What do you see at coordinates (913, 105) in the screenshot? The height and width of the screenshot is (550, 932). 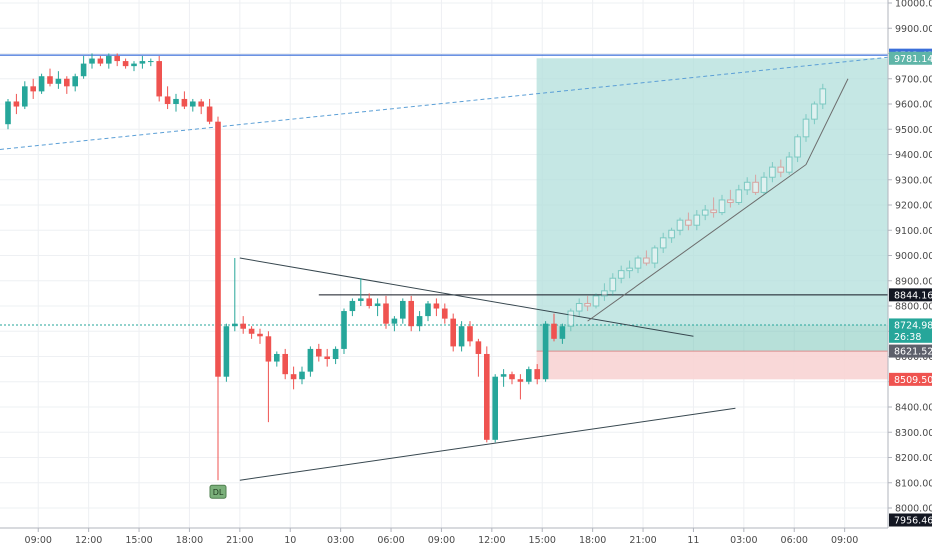 I see `price-tick-label: 9600.00` at bounding box center [913, 105].